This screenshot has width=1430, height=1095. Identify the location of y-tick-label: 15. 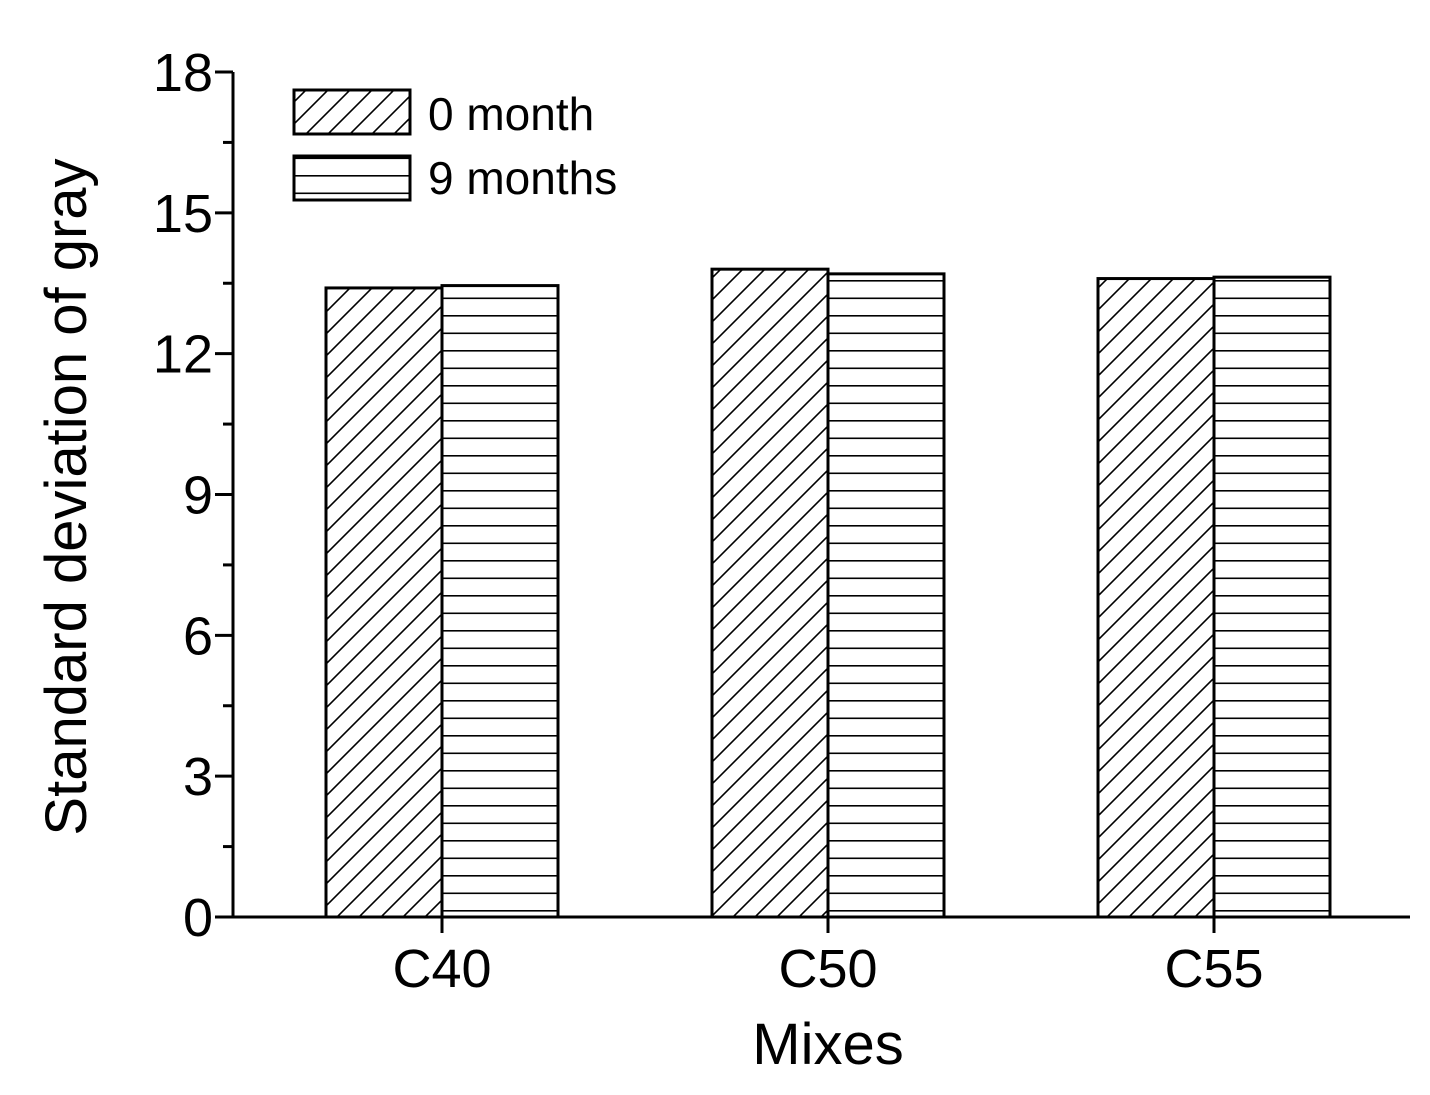
(183, 214).